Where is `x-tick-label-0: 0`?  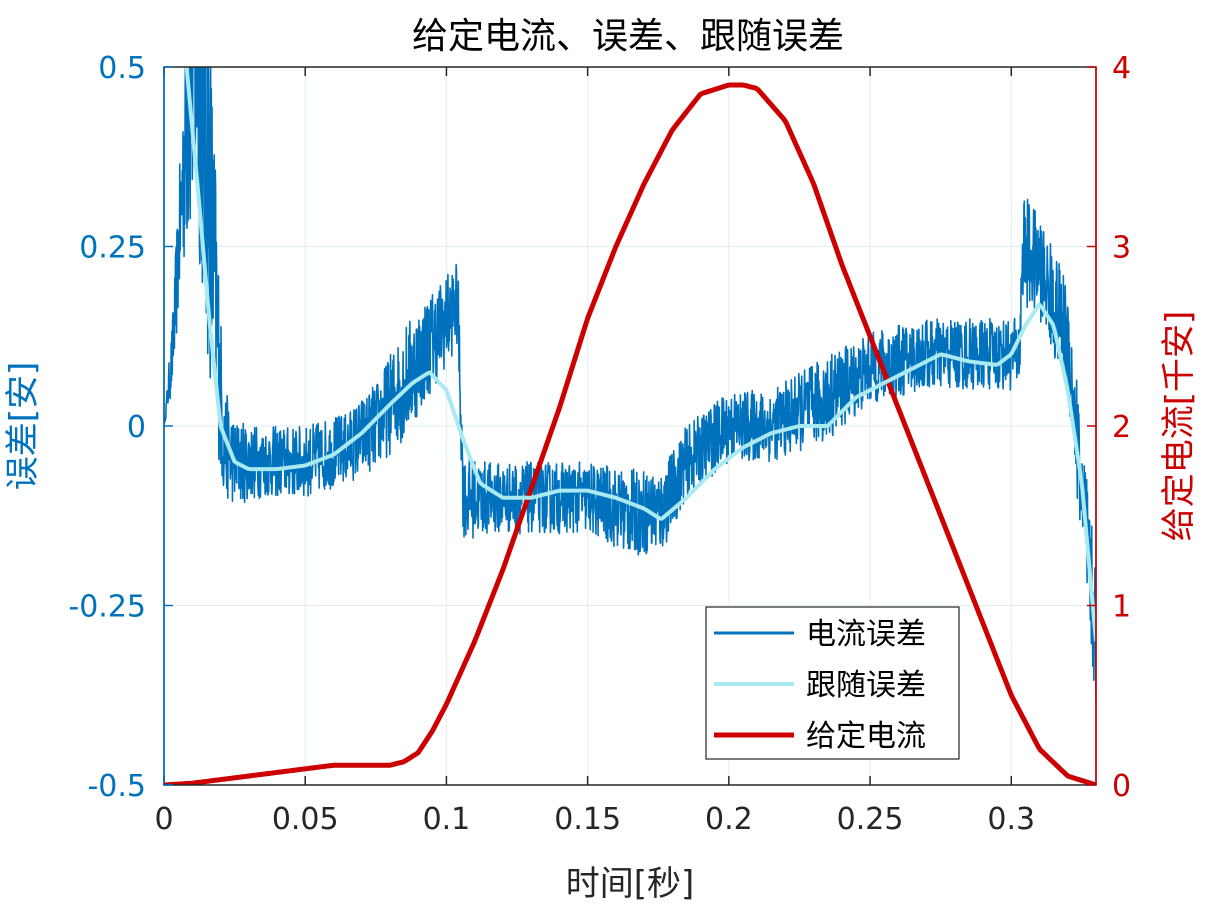 x-tick-label-0: 0 is located at coordinates (163, 819).